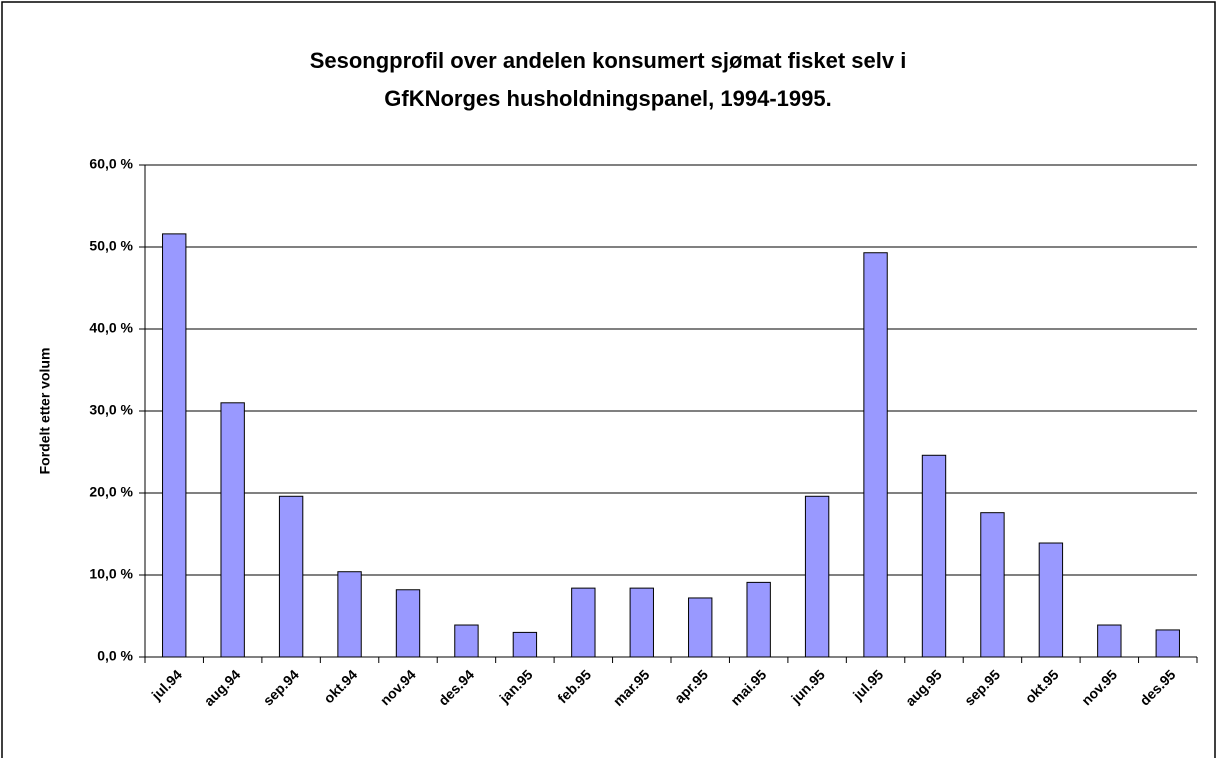 This screenshot has width=1218, height=758. I want to click on y-tick-label: 0,0 %, so click(115, 656).